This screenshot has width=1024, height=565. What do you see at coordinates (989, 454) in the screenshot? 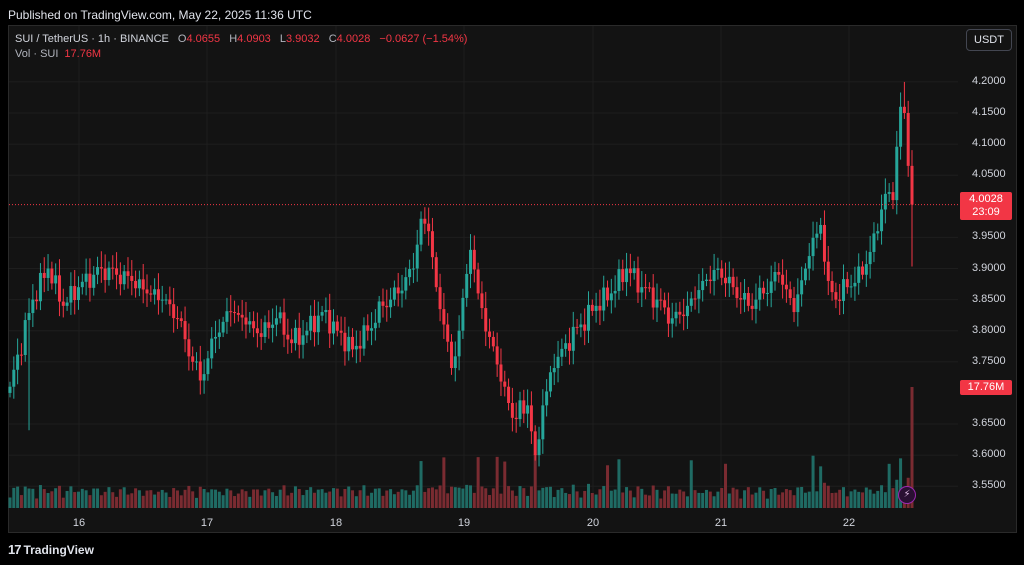
I see `price-tick-label: 3.6000` at bounding box center [989, 454].